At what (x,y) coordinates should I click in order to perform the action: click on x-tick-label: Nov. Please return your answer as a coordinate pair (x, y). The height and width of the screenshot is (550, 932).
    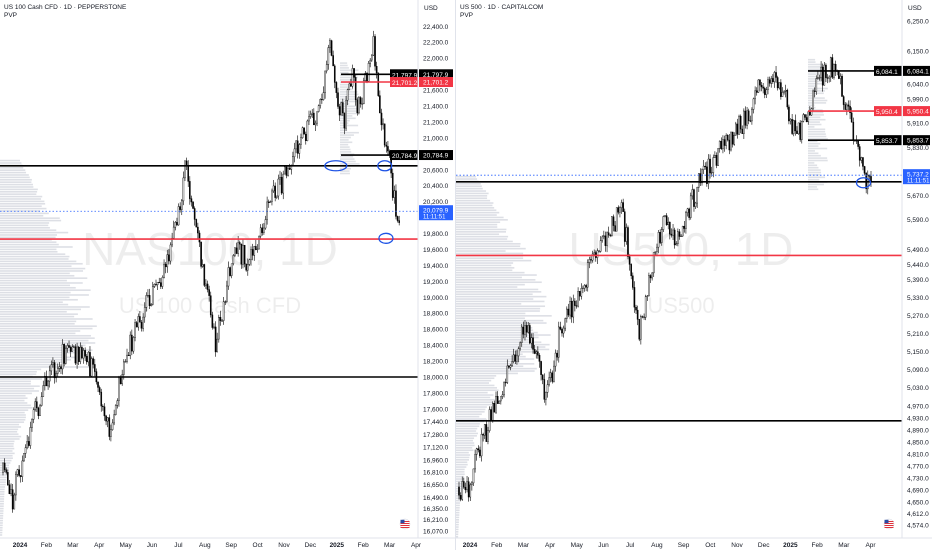
    Looking at the image, I should click on (737, 545).